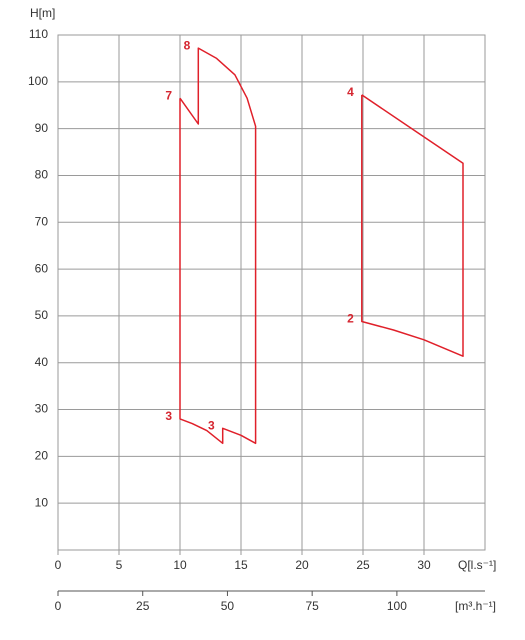  Describe the element at coordinates (180, 565) in the screenshot. I see `x-tick-label: 10` at that location.